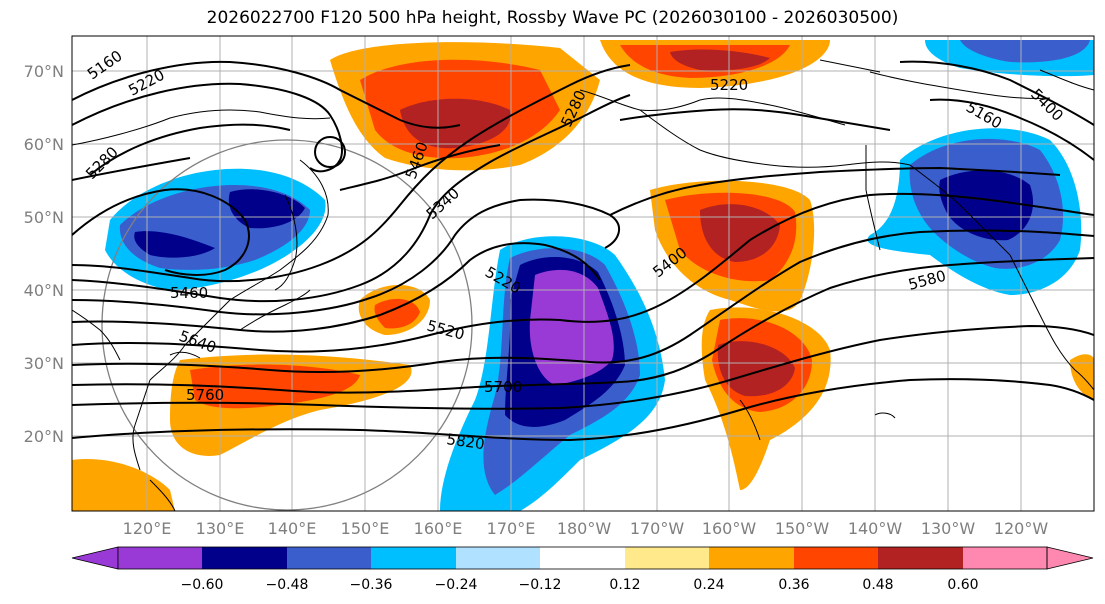 The image size is (1105, 604). I want to click on lon-tick-label: 140°E, so click(292, 528).